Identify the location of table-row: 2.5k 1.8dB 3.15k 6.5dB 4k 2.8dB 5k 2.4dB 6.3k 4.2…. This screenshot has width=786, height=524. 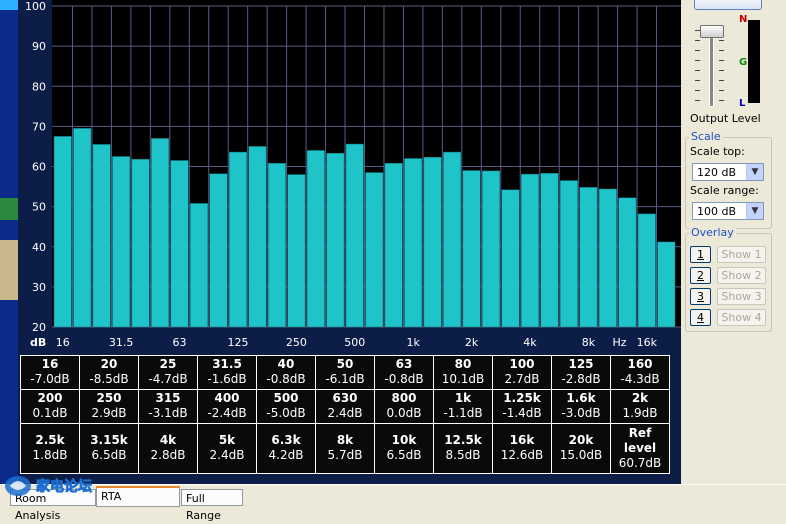
(345, 448).